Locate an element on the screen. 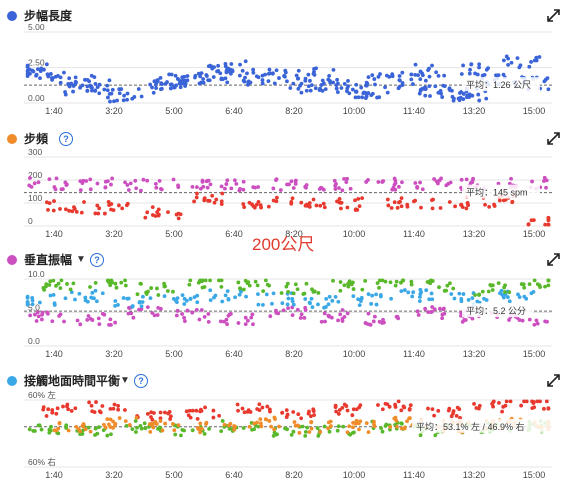 The height and width of the screenshot is (484, 576). panel-header: 接觸地面時間平衡 ▼ ? is located at coordinates (288, 381).